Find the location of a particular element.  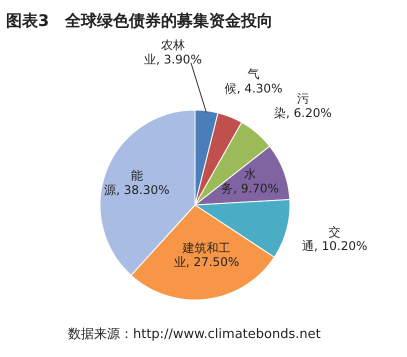

annotation: 数据来源：http://www.climatebonds.net is located at coordinates (194, 334).